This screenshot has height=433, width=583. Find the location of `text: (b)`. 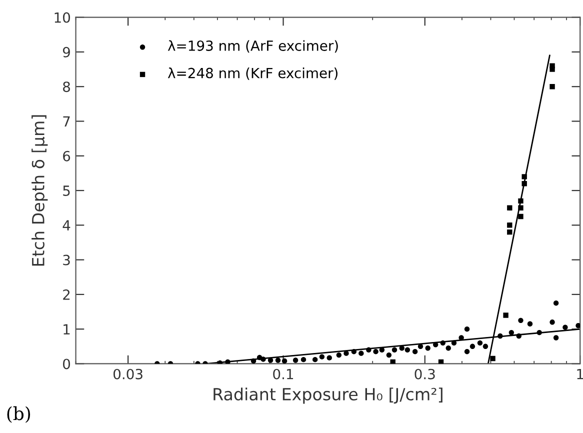

text: (b) is located at coordinates (18, 414).